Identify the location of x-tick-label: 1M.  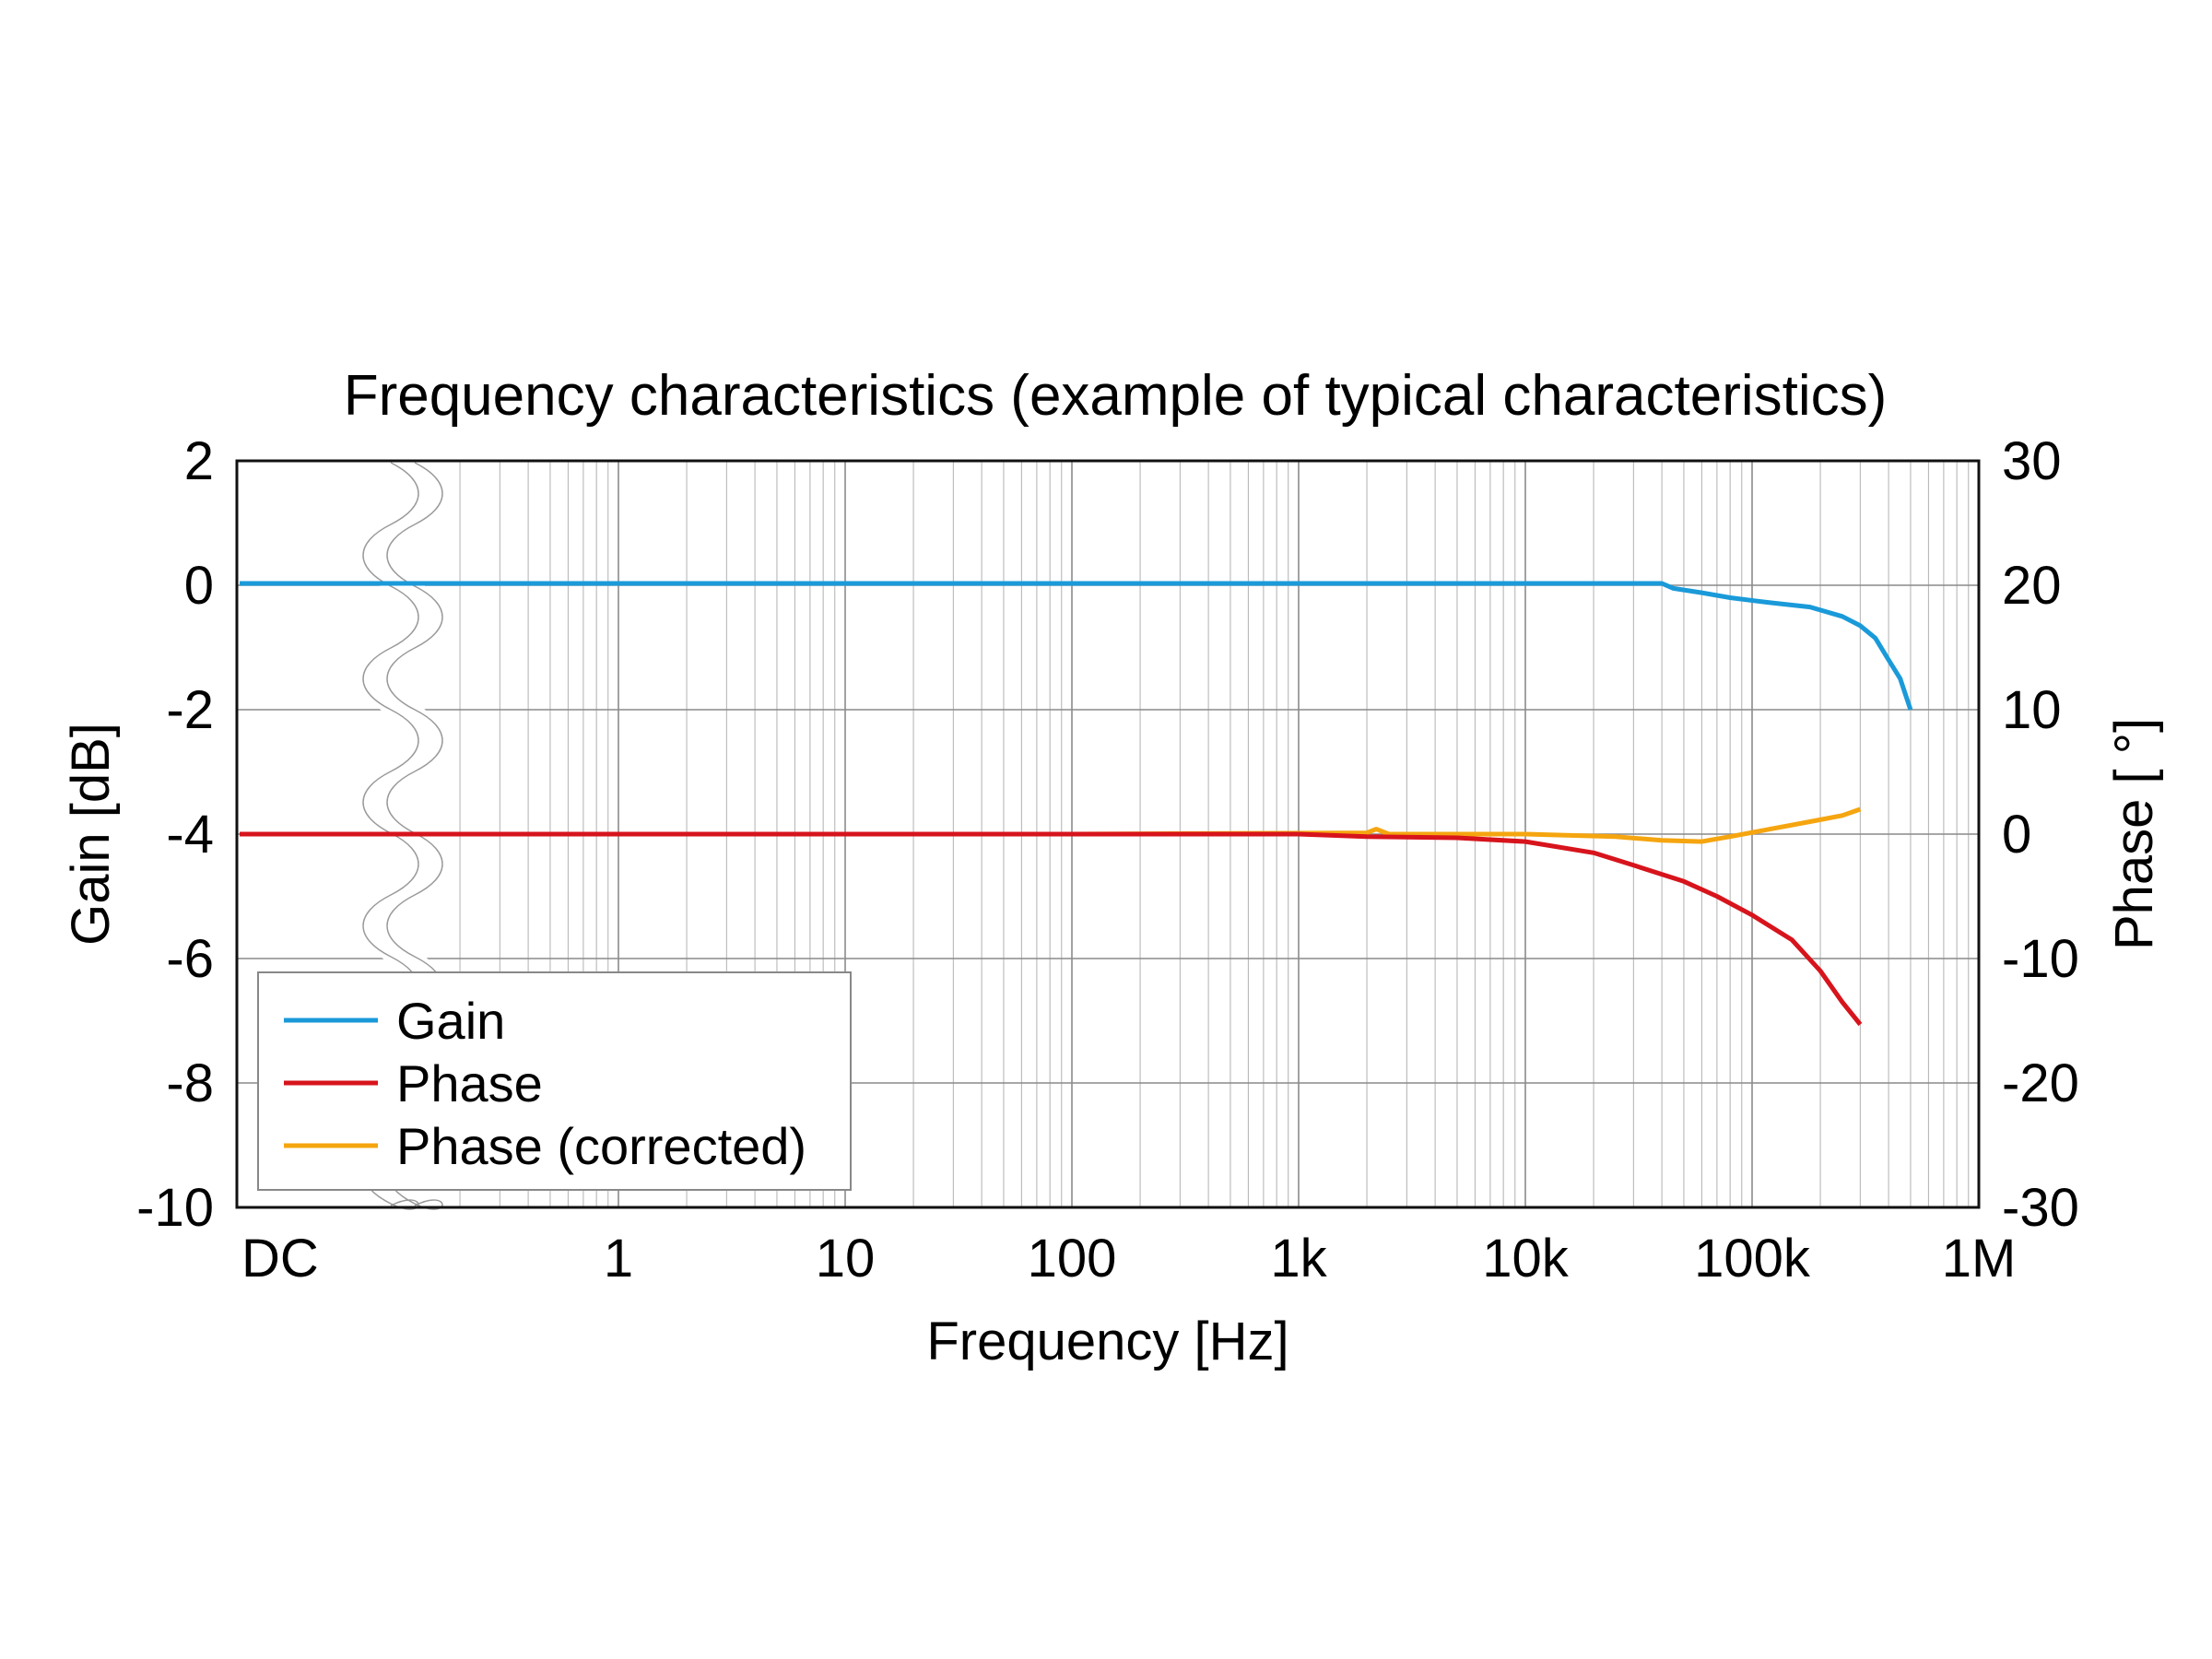
(1979, 1258).